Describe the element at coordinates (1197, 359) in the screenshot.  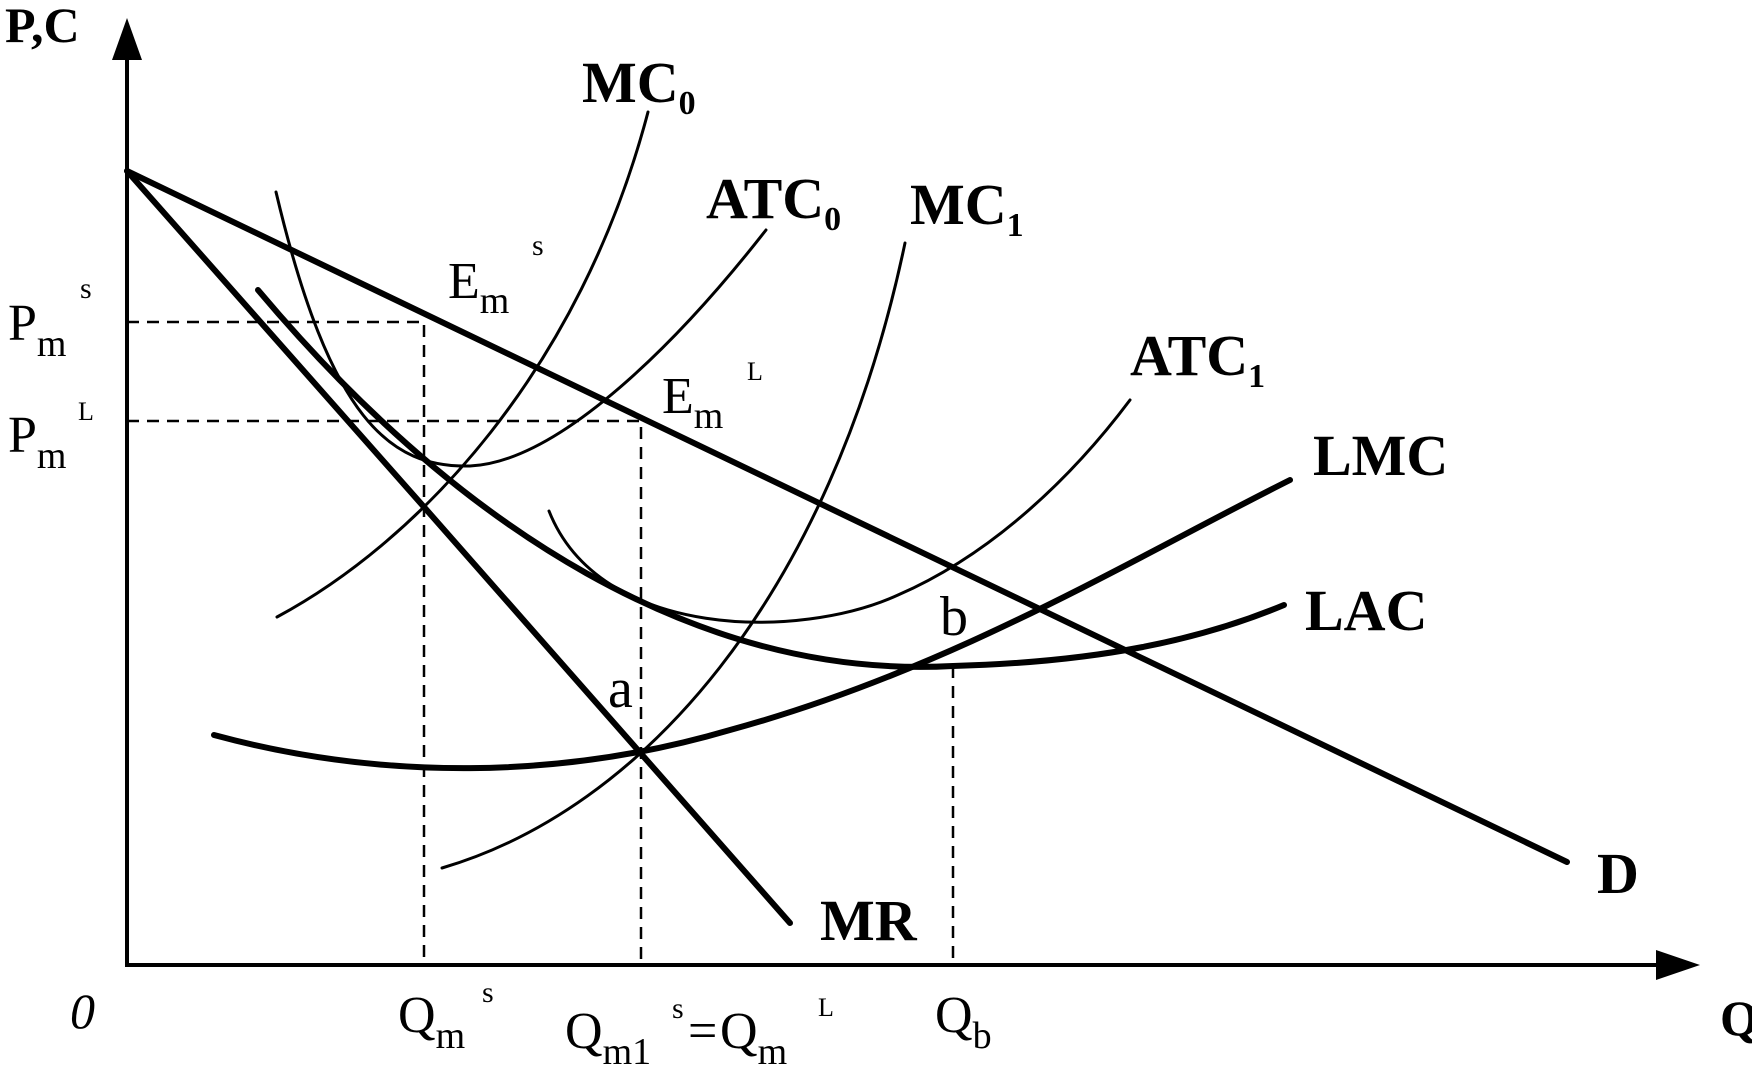
I see `atc1-label: ATC1` at that location.